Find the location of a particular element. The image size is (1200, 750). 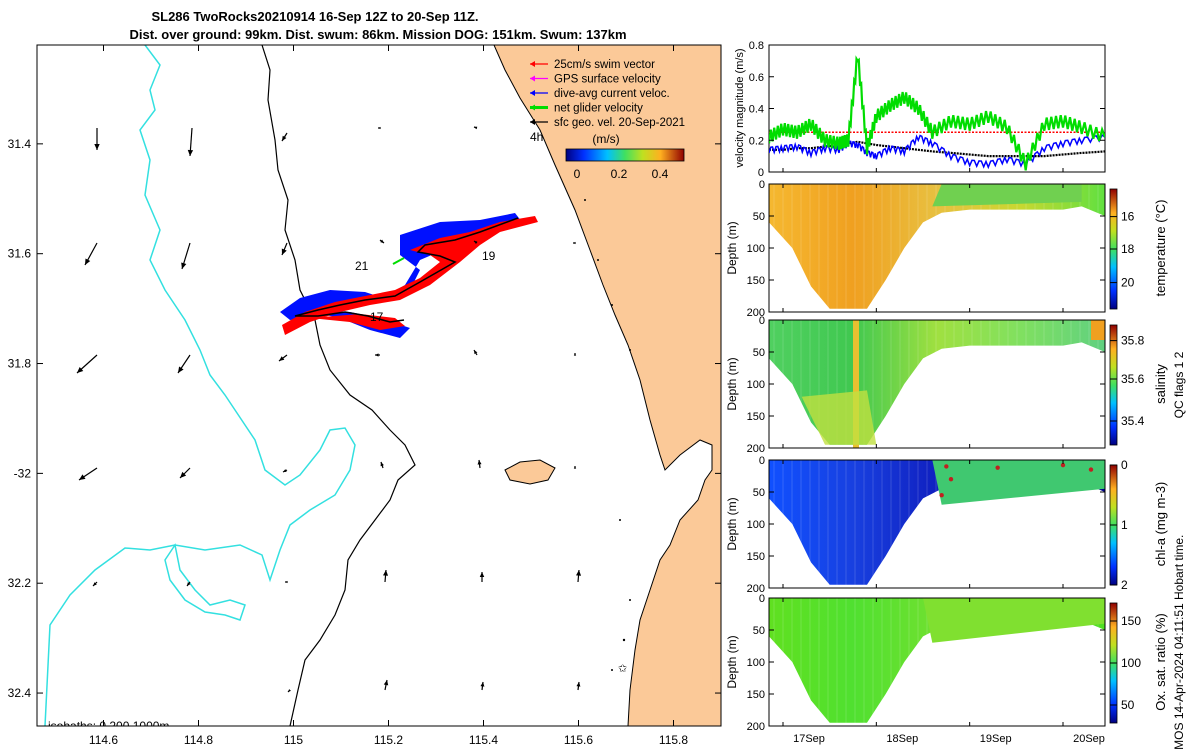

section-panel-3: 0 50 100 150 200 Depth (m) 0 1 2 chl-a (mg m-3) is located at coordinates (946, 525).